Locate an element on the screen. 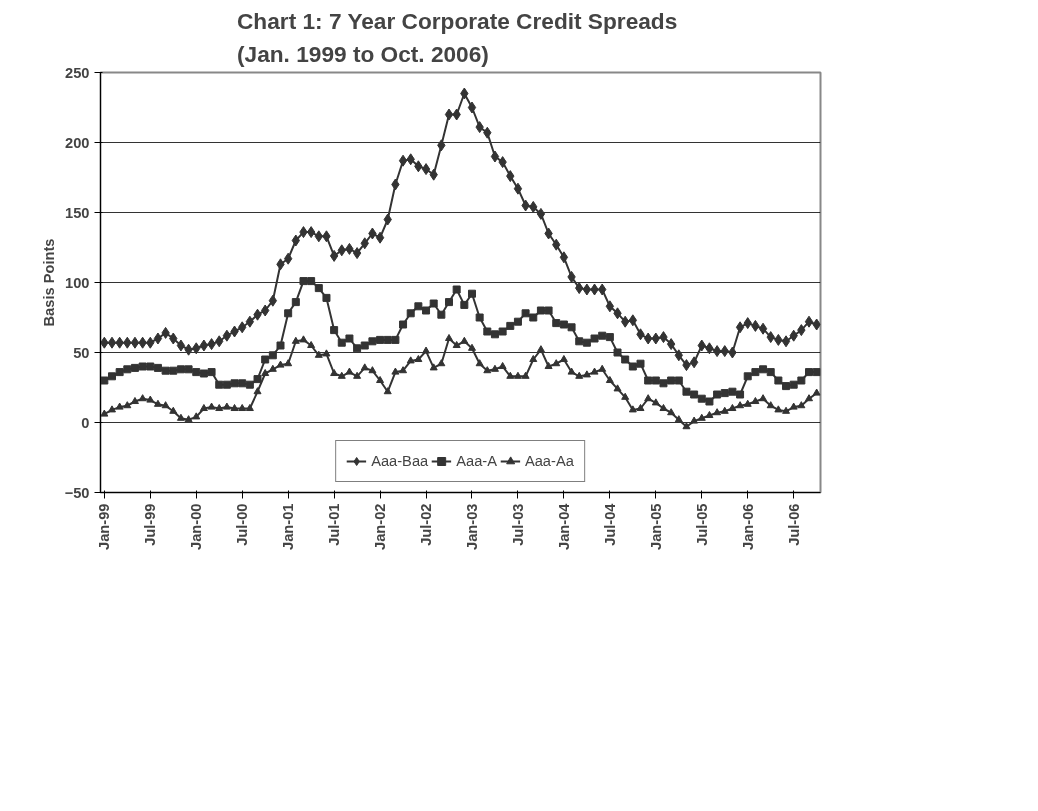 Image resolution: width=1038 pixels, height=811 pixels. x-tick-label: Jan-03 is located at coordinates (471, 526).